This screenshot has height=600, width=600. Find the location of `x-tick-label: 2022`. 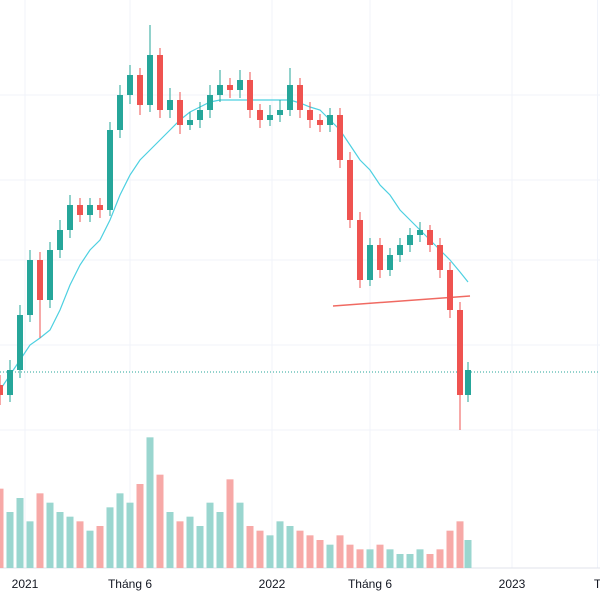

x-tick-label: 2022 is located at coordinates (272, 584).